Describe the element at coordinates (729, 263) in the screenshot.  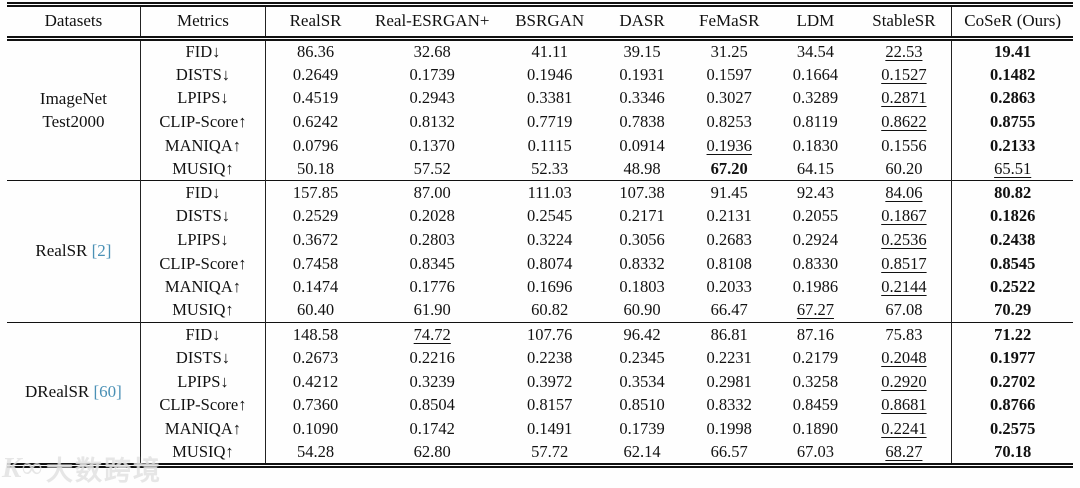
I see `value: 0.8108` at that location.